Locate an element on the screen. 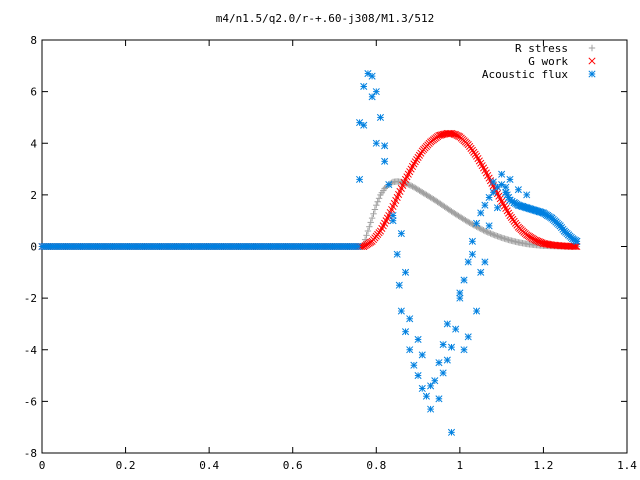  y-tick-label: 8 is located at coordinates (33, 40).